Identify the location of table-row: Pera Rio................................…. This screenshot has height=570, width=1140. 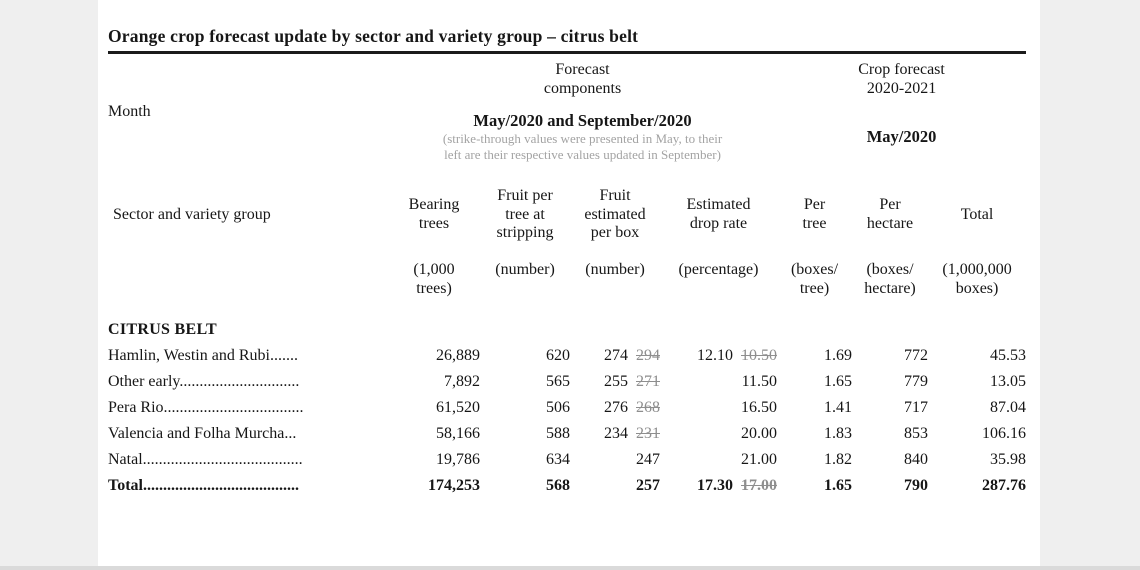
(567, 408).